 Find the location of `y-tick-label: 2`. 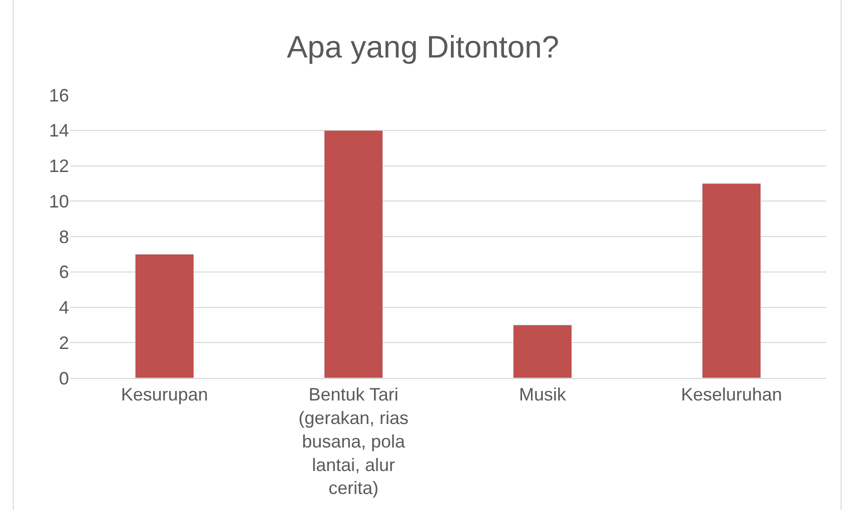

y-tick-label: 2 is located at coordinates (63, 342).